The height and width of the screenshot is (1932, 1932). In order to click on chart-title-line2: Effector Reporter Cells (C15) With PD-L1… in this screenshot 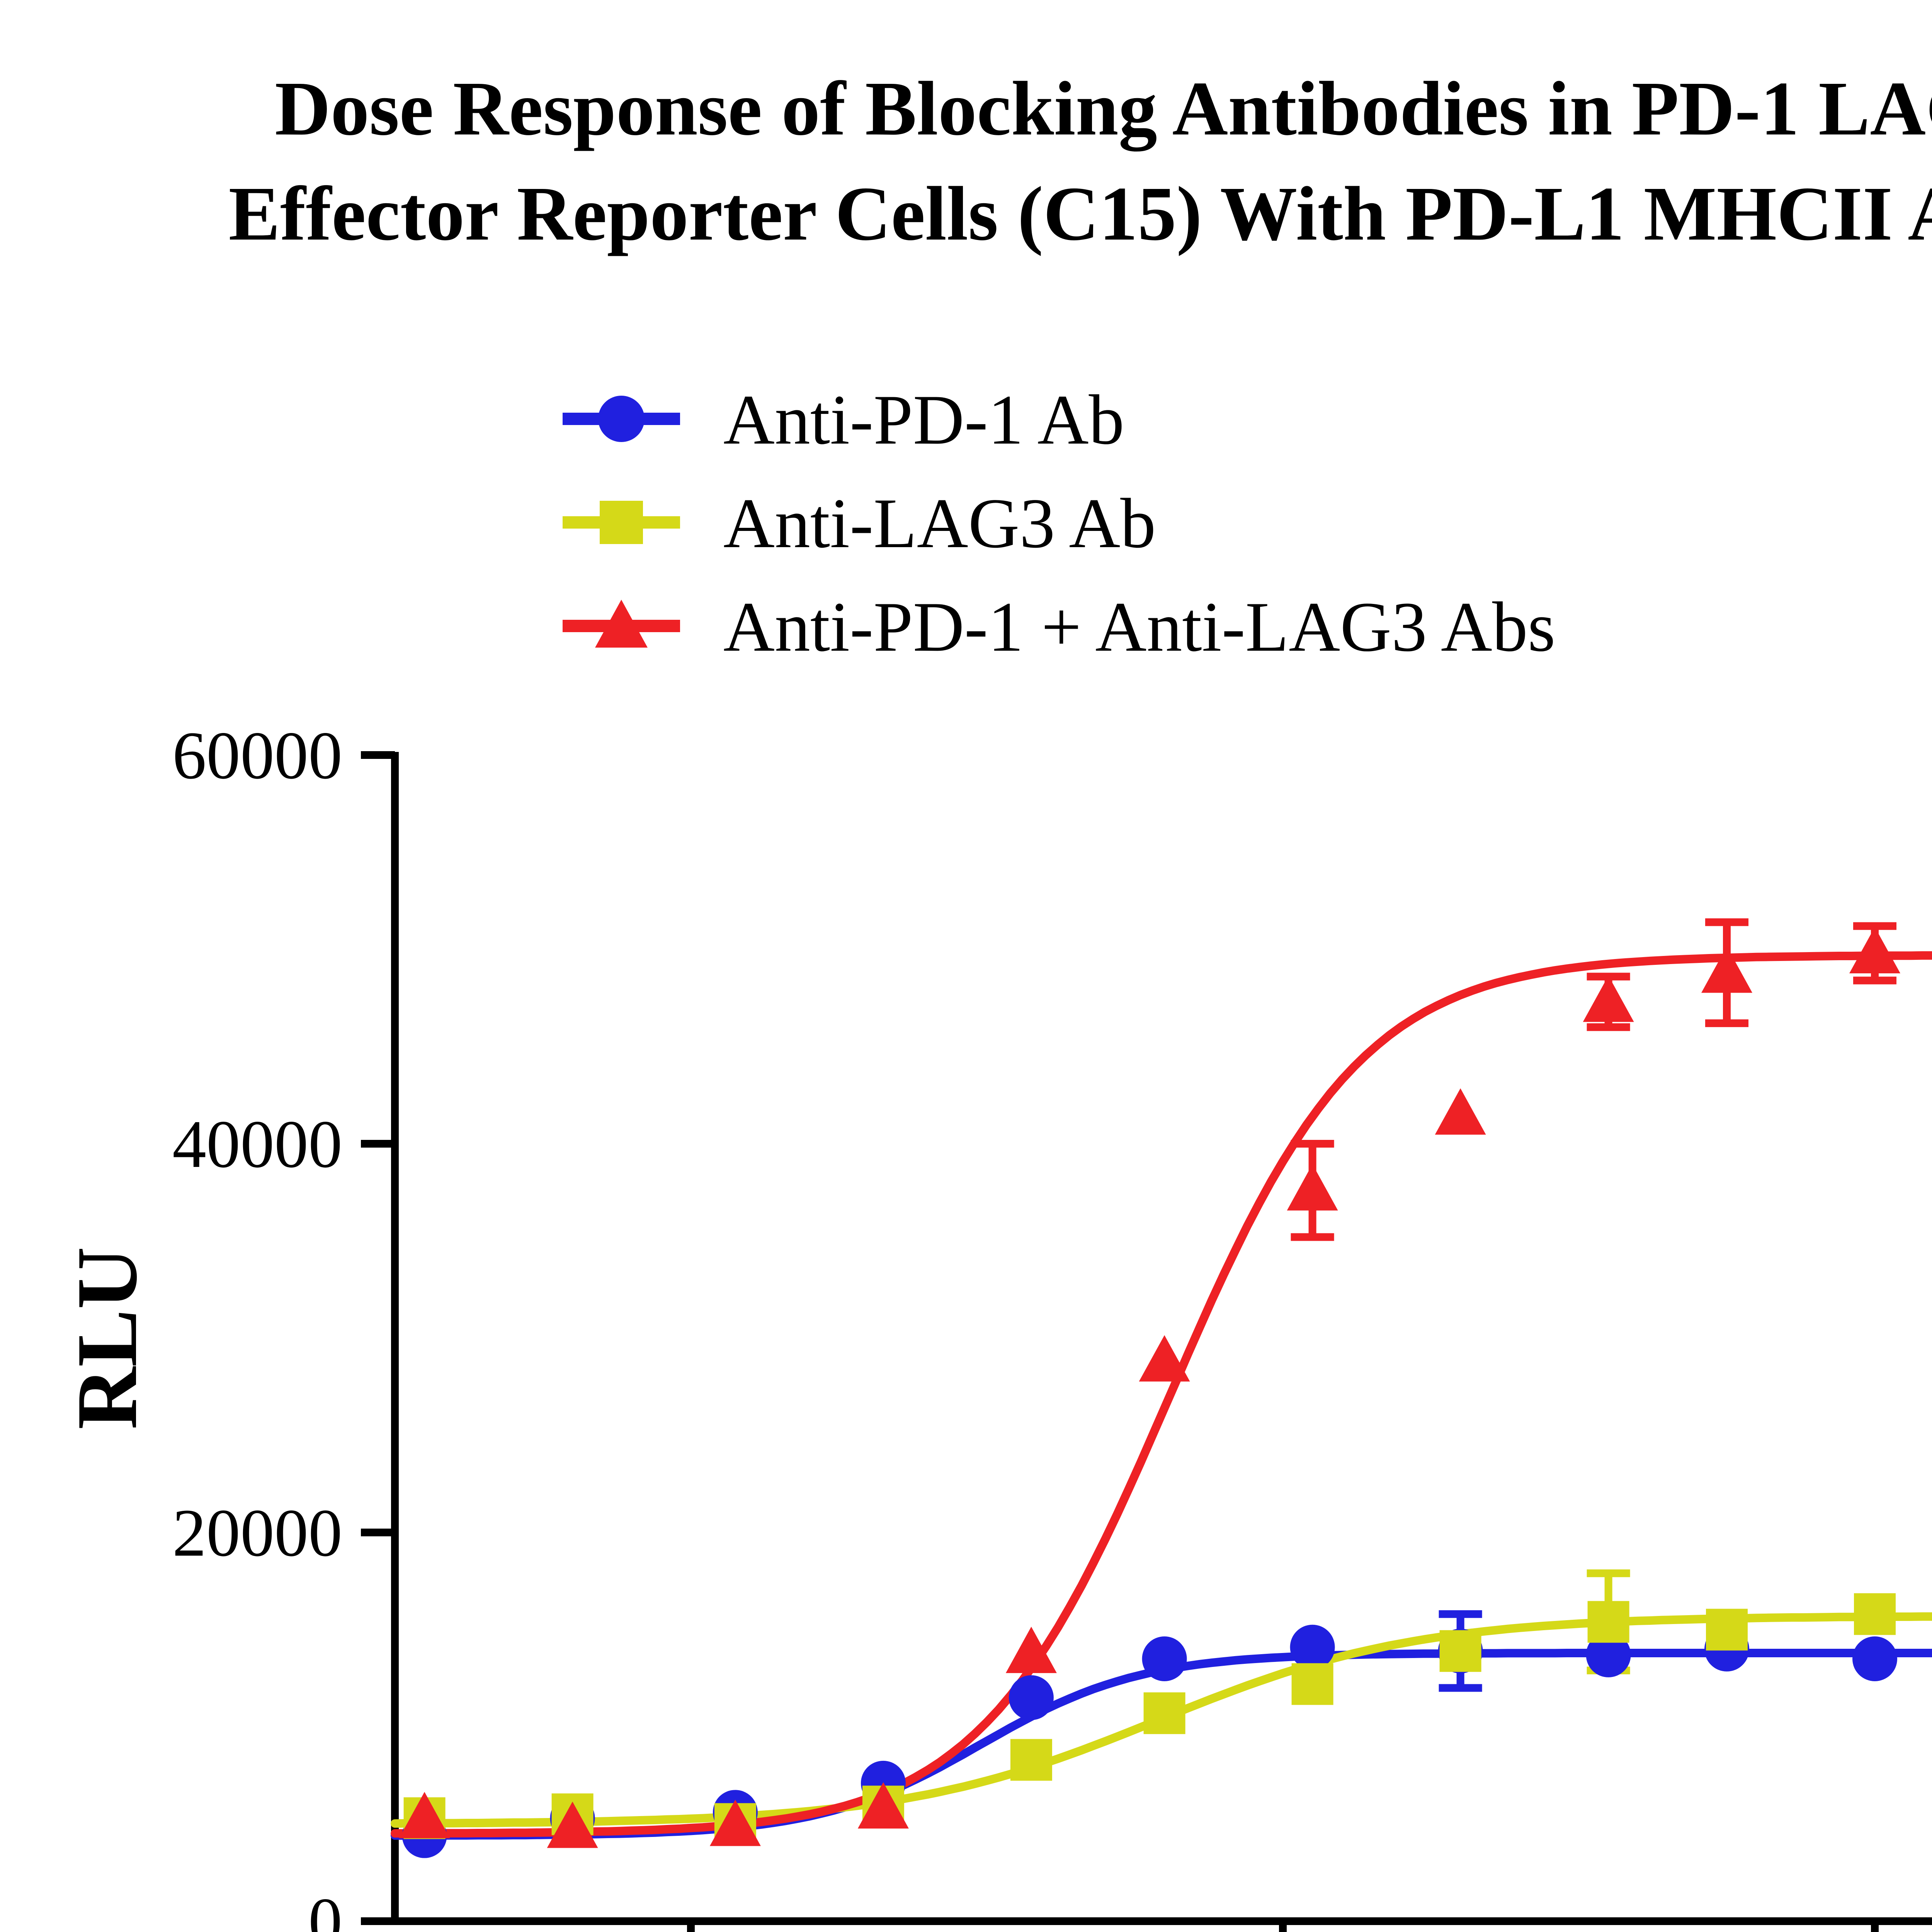, I will do `click(1080, 214)`.